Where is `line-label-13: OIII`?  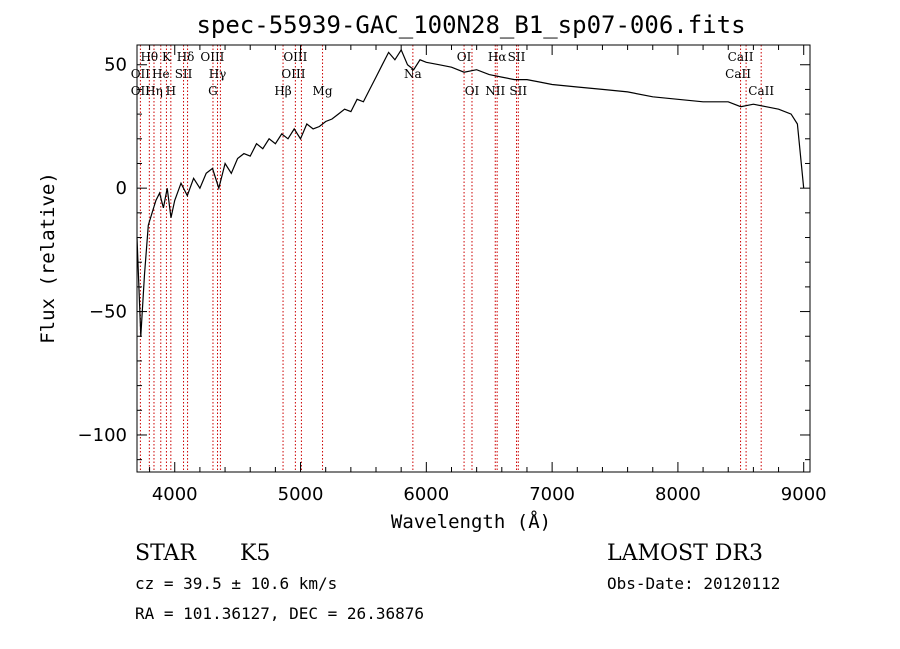
line-label-13: OIII is located at coordinates (295, 57).